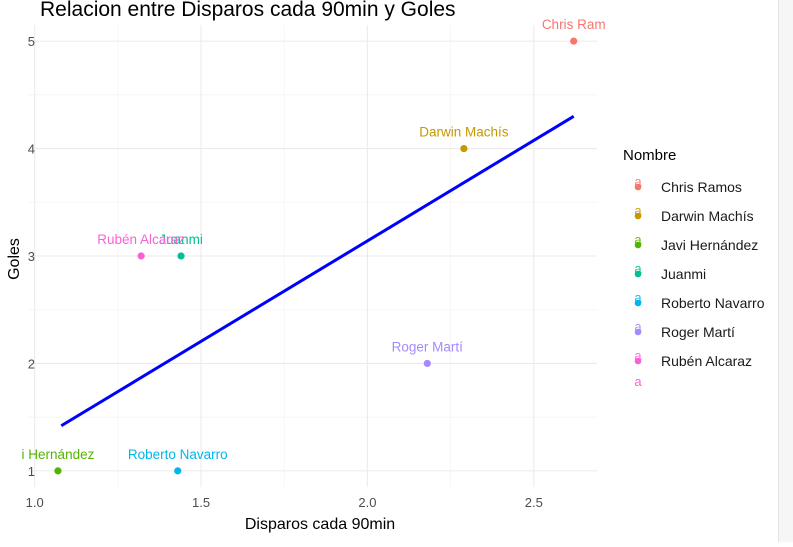  I want to click on legend-item-label: Javi Hernández, so click(709, 245).